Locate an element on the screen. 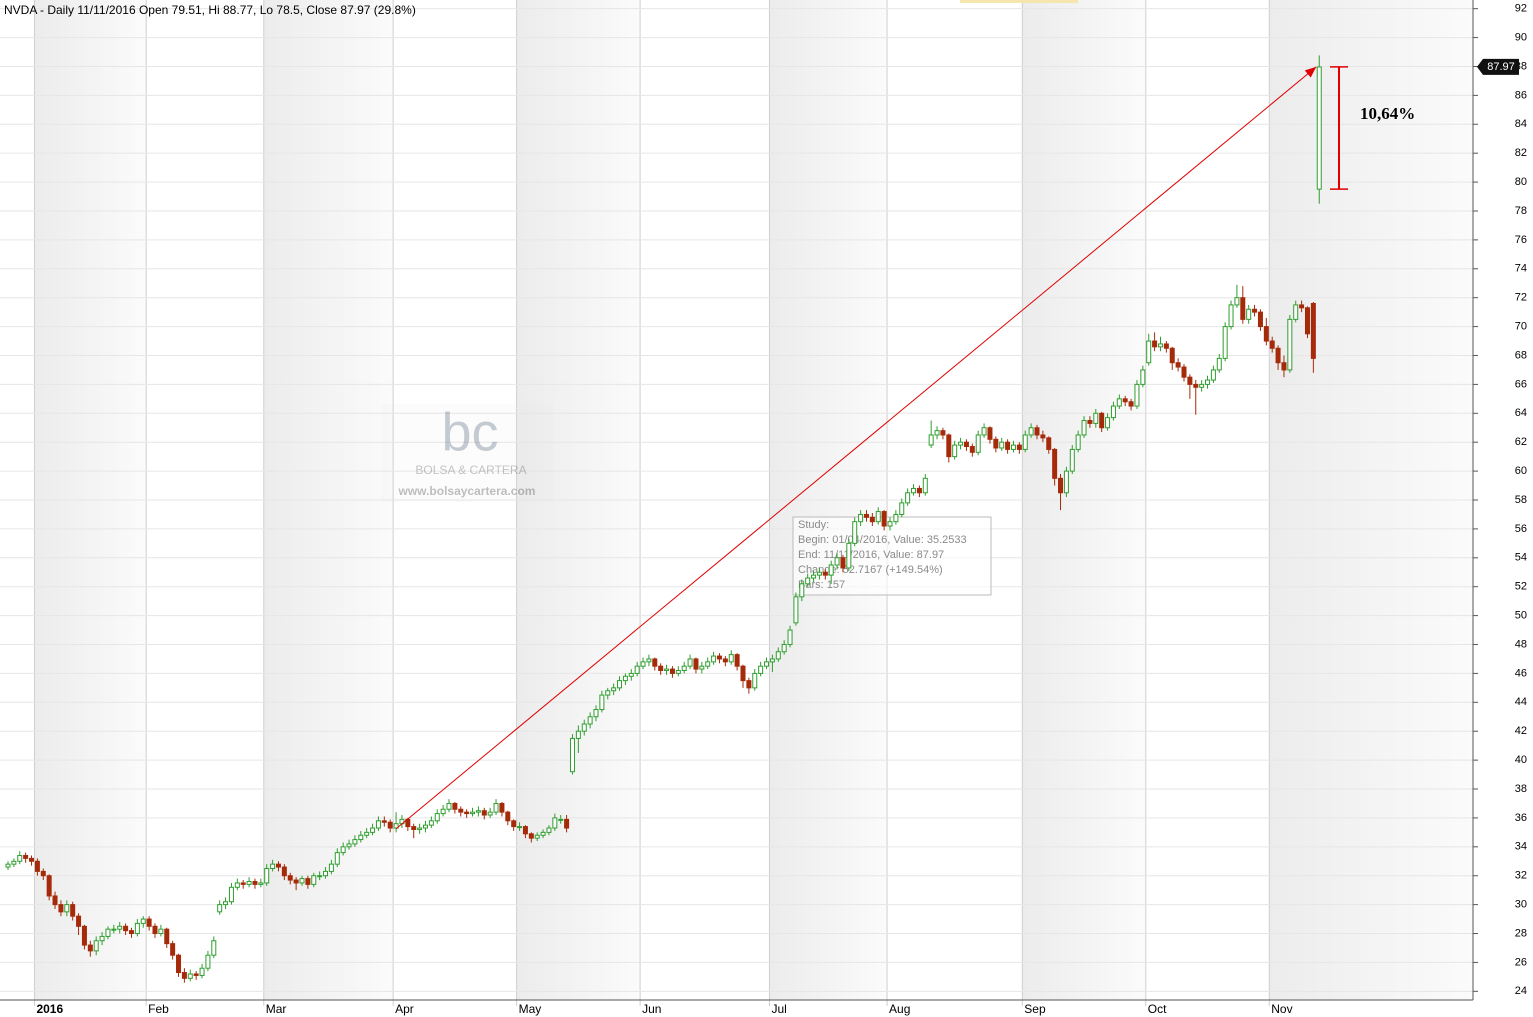 Image resolution: width=1533 pixels, height=1017 pixels. y-tick-label: 66 is located at coordinates (1521, 384).